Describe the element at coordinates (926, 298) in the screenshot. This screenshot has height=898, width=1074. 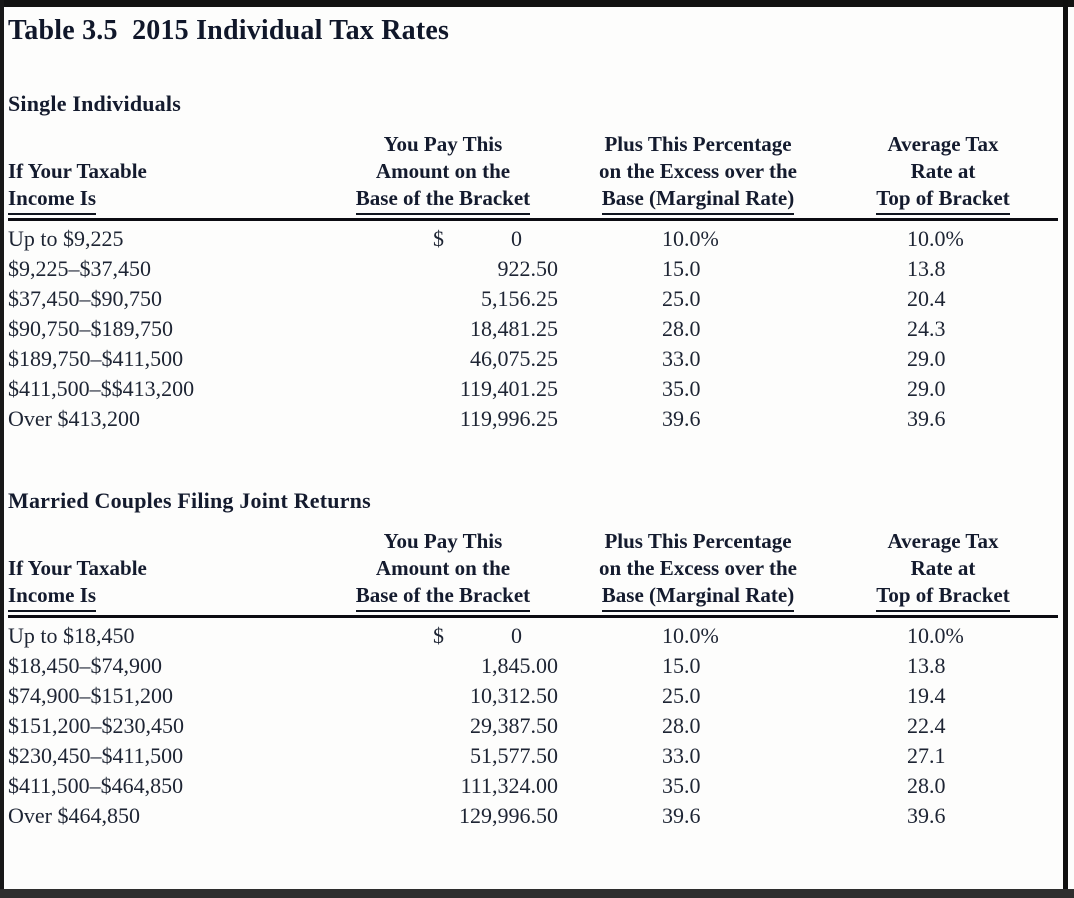
I see `average-rate-cell: 20.4` at that location.